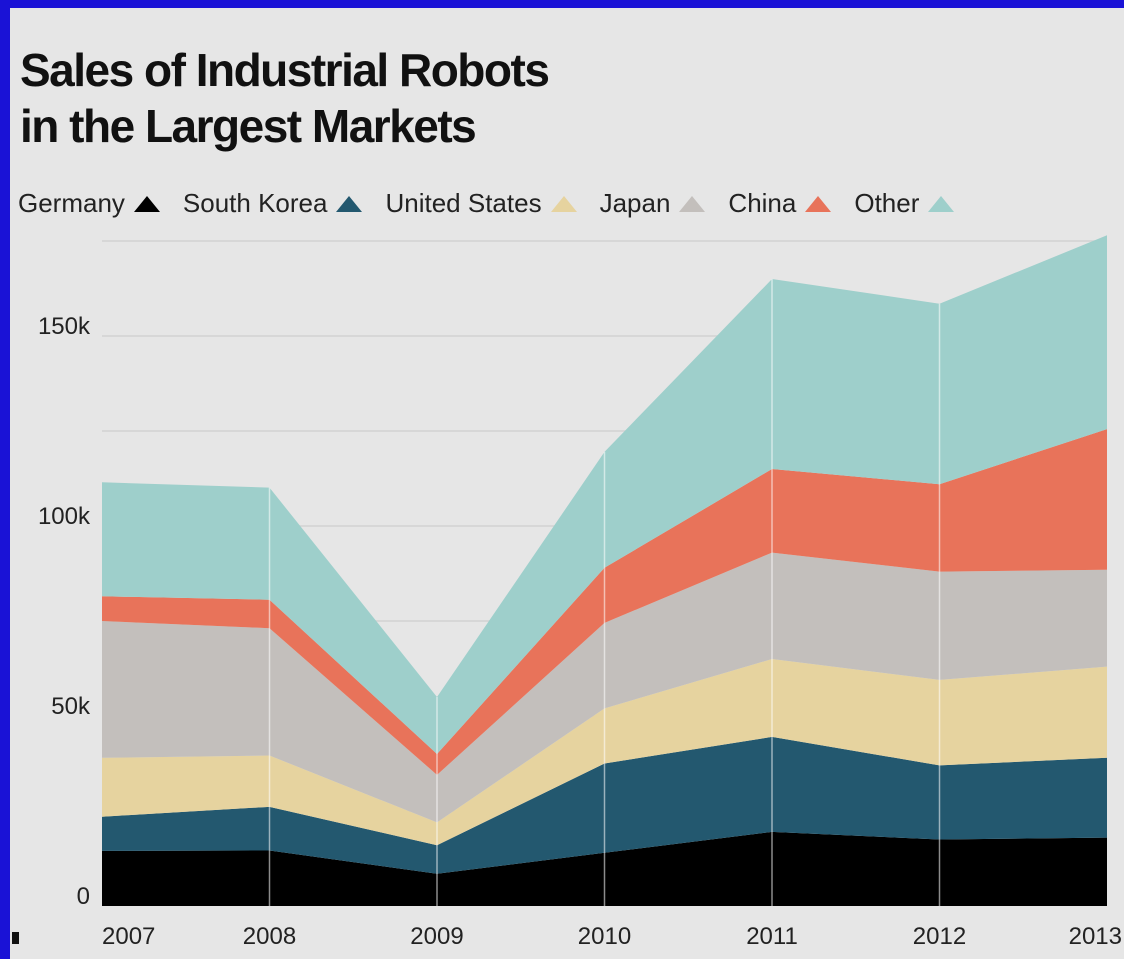 Image resolution: width=1124 pixels, height=959 pixels. I want to click on x-tick-label: 2009, so click(436, 936).